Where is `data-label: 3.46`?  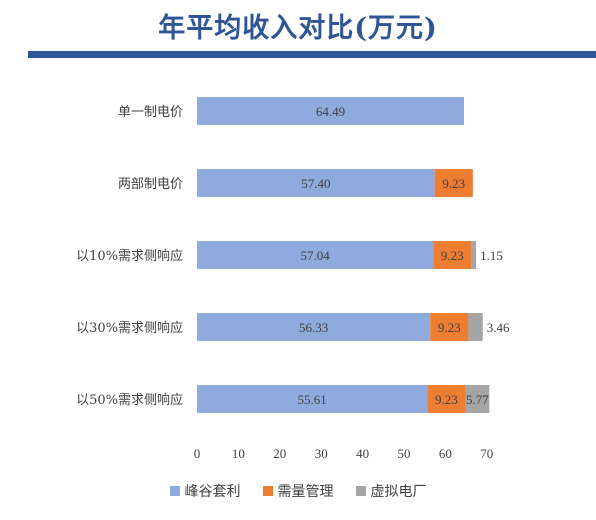 data-label: 3.46 is located at coordinates (498, 327).